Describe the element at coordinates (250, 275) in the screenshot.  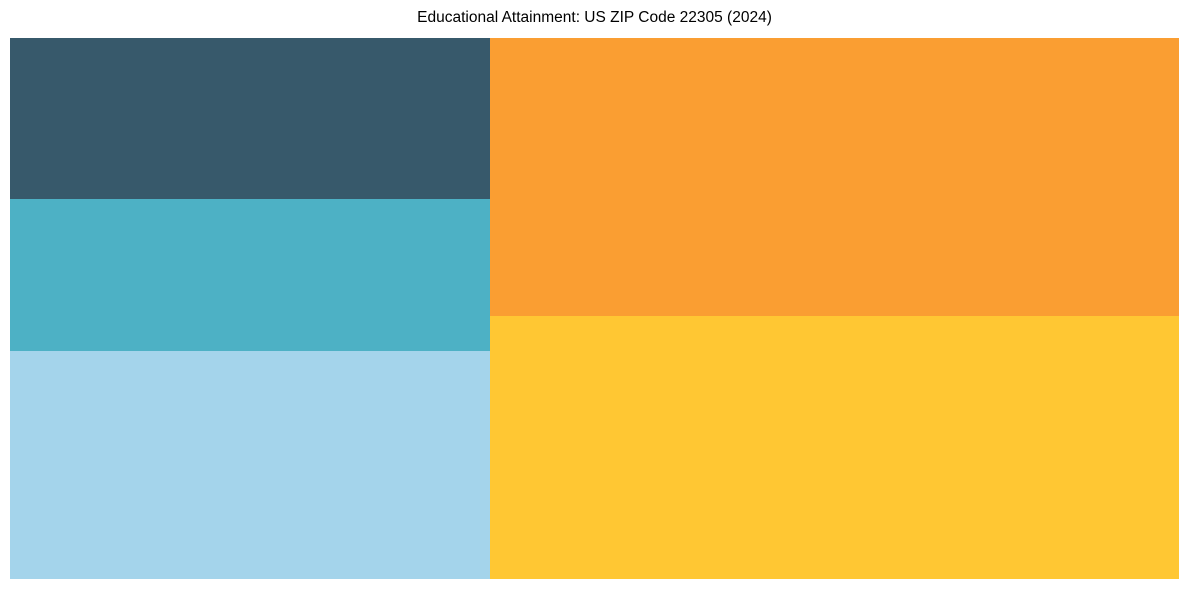
I see `treemap-segment-left-middle` at that location.